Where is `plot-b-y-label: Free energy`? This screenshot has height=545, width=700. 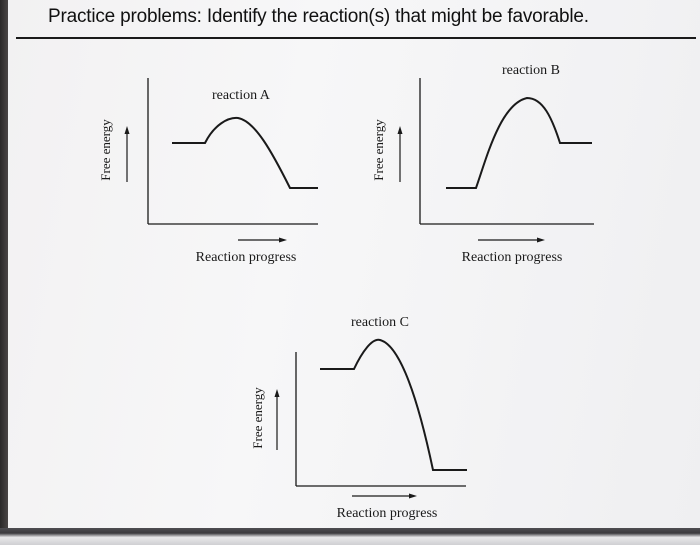 plot-b-y-label: Free energy is located at coordinates (378, 150).